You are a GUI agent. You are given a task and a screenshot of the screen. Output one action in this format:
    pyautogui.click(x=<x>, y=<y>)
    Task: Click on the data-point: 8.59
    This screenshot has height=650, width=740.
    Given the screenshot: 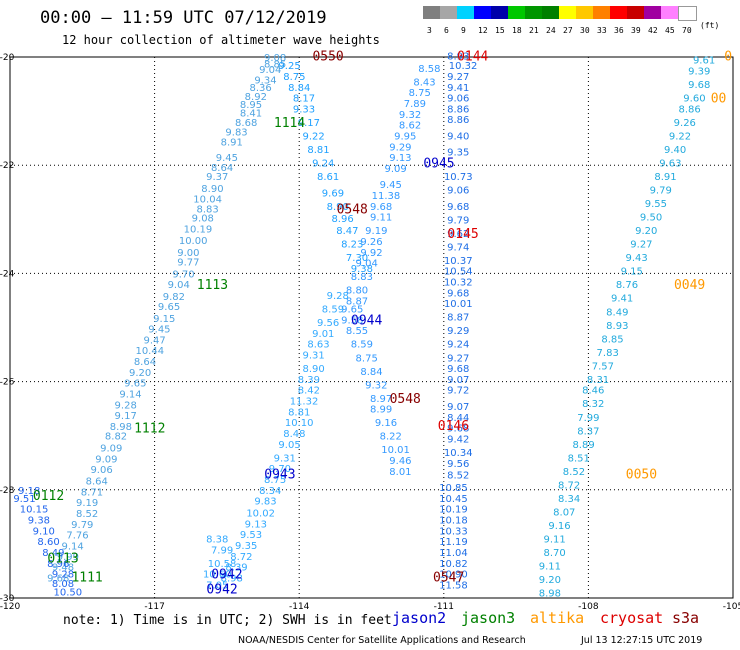 What is the action you would take?
    pyautogui.click(x=362, y=345)
    